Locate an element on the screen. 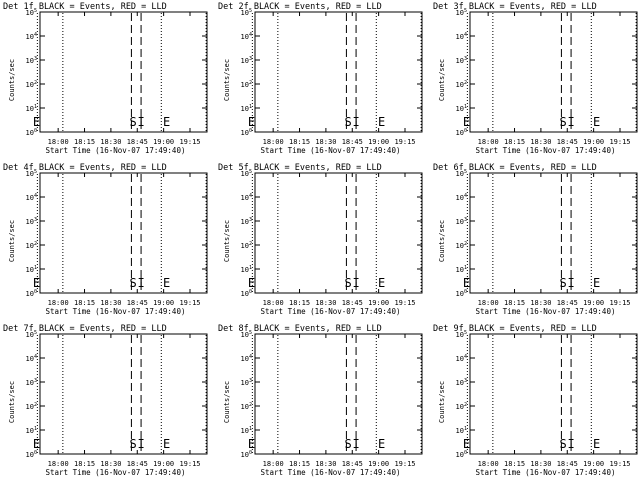 The height and width of the screenshot is (480, 640). plot-title: Det 6f BLACK = Events, RED = LLD is located at coordinates (515, 168).